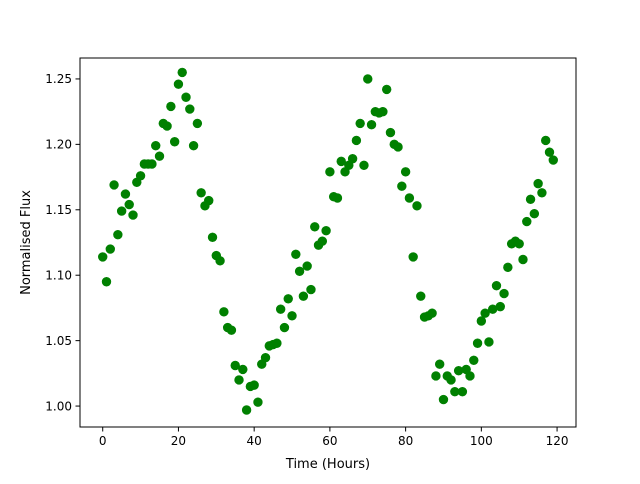 The image size is (640, 484). I want to click on x-axis-ticks: 0 20 40 60 80 100 120, so click(334, 437).